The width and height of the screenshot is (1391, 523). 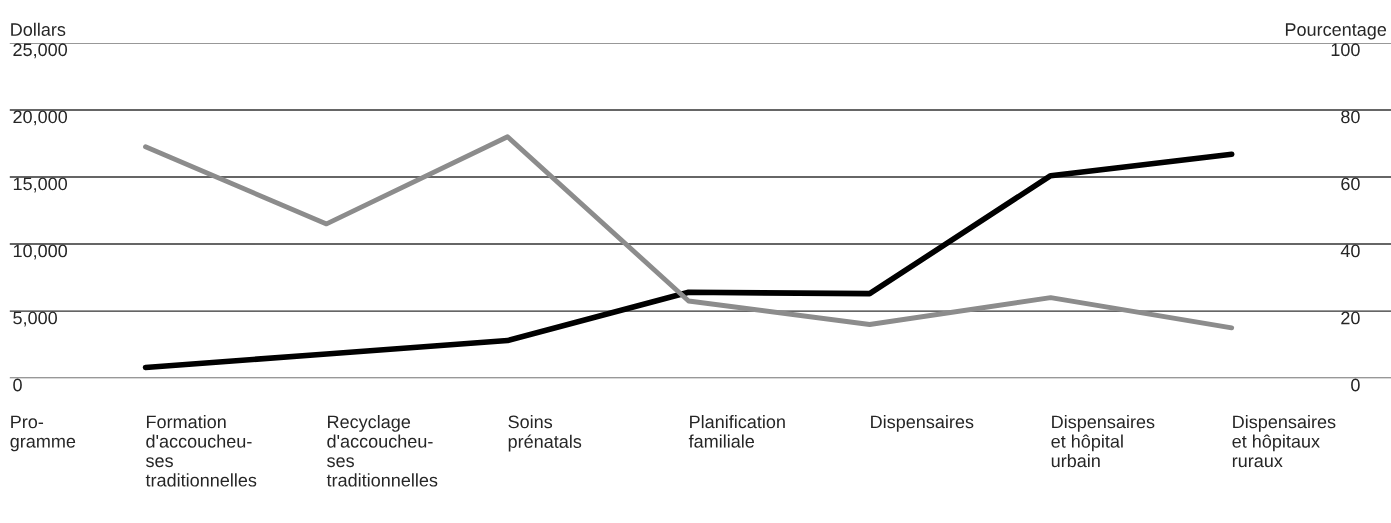 I want to click on y-tick-label: 10,000, so click(x=40, y=252).